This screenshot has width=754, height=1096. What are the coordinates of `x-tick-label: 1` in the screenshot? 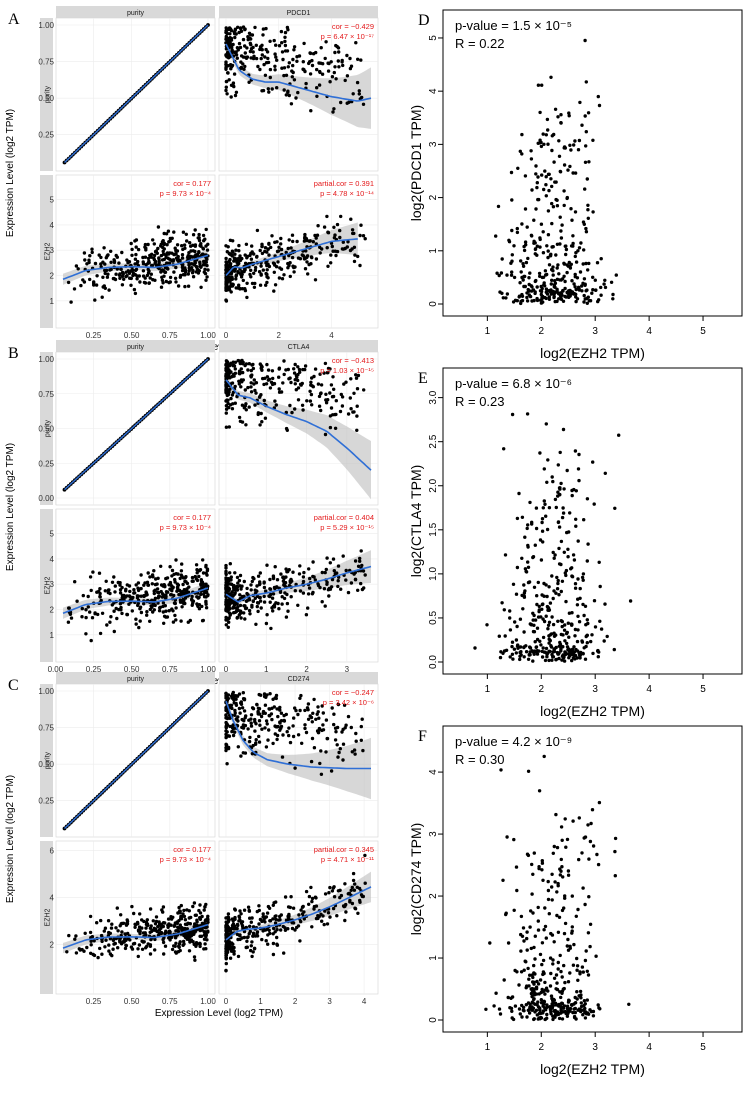 It's located at (488, 331).